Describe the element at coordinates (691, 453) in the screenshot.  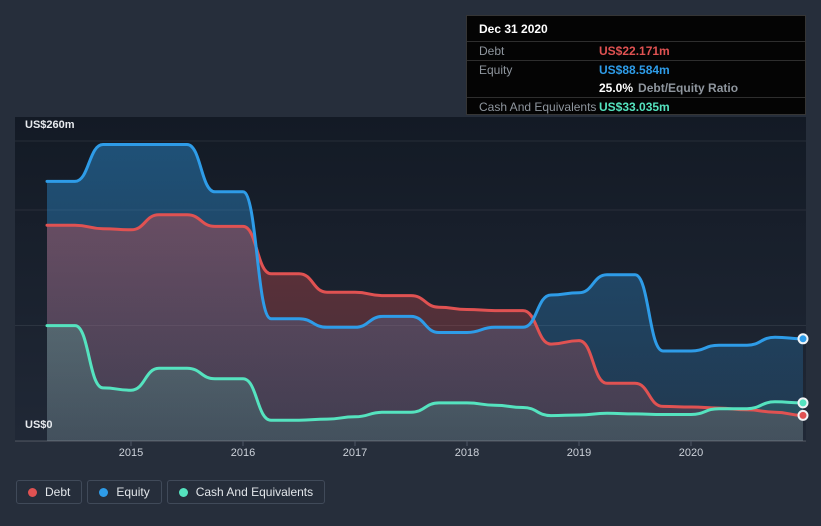
I see `x-axis-year-label: 2020` at that location.